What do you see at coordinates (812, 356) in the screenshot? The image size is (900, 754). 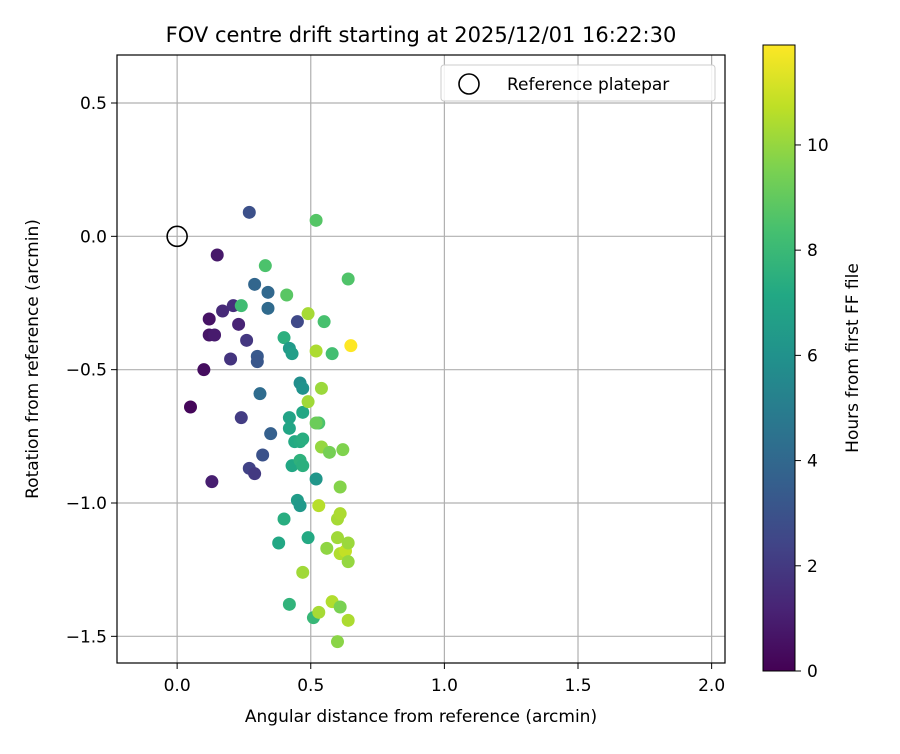 I see `colorbar-tick-label: 6` at bounding box center [812, 356].